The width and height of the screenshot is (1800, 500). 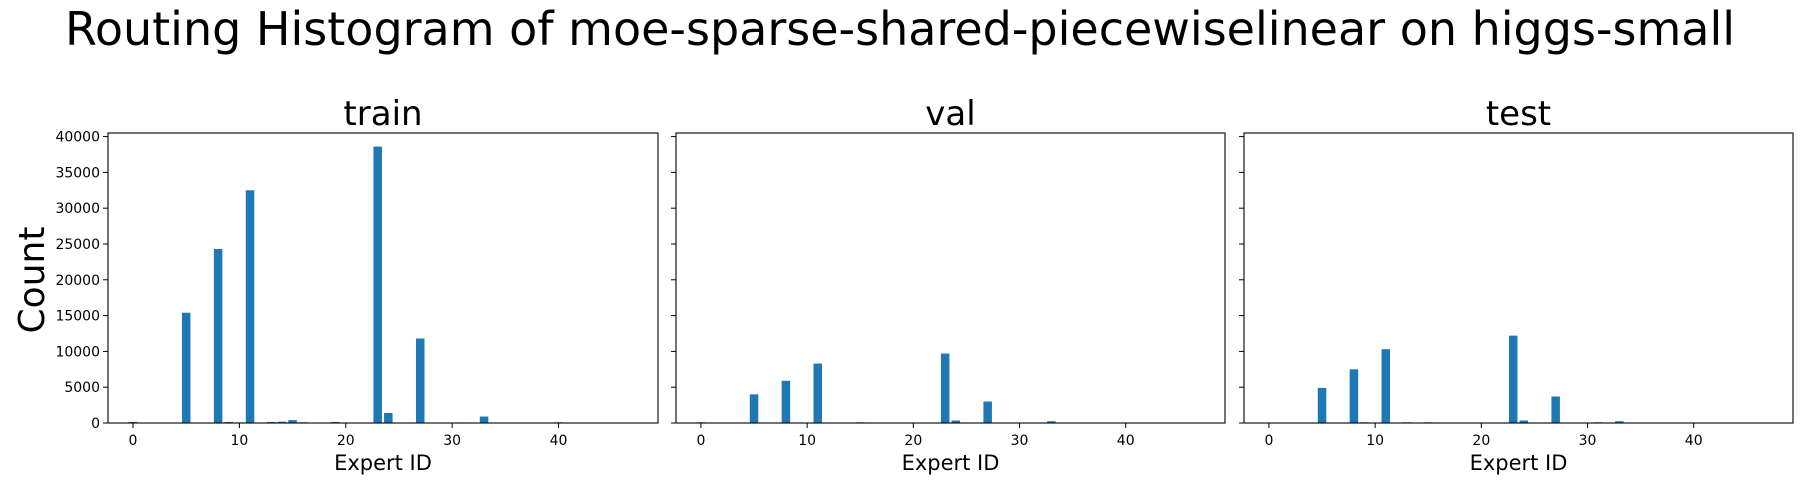 What do you see at coordinates (77, 173) in the screenshot?
I see `y-tick-label: 35000` at bounding box center [77, 173].